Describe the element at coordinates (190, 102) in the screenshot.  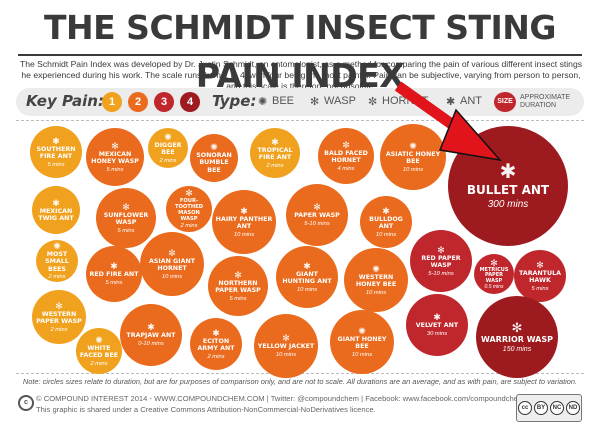
I see `pain-level-4: 4` at that location.